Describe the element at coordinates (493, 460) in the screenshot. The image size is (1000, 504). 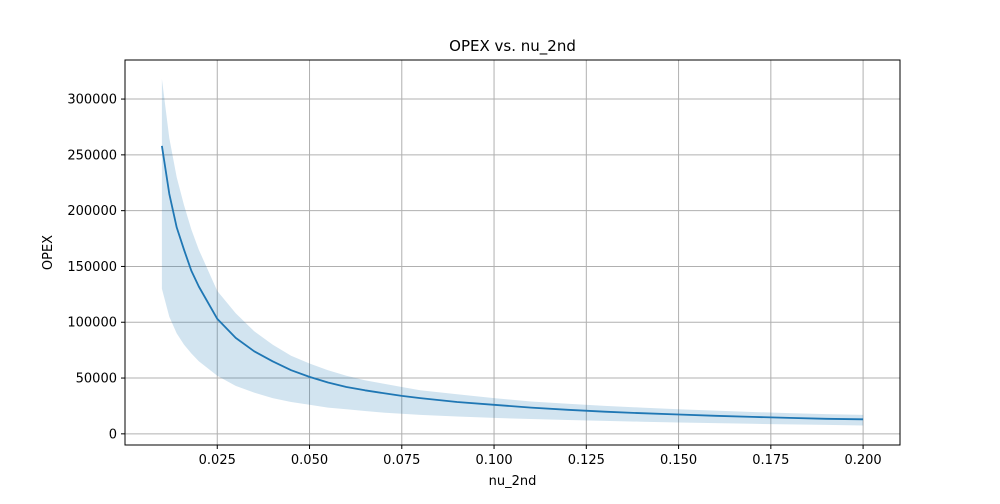
I see `x-tick-label: 0.100` at that location.